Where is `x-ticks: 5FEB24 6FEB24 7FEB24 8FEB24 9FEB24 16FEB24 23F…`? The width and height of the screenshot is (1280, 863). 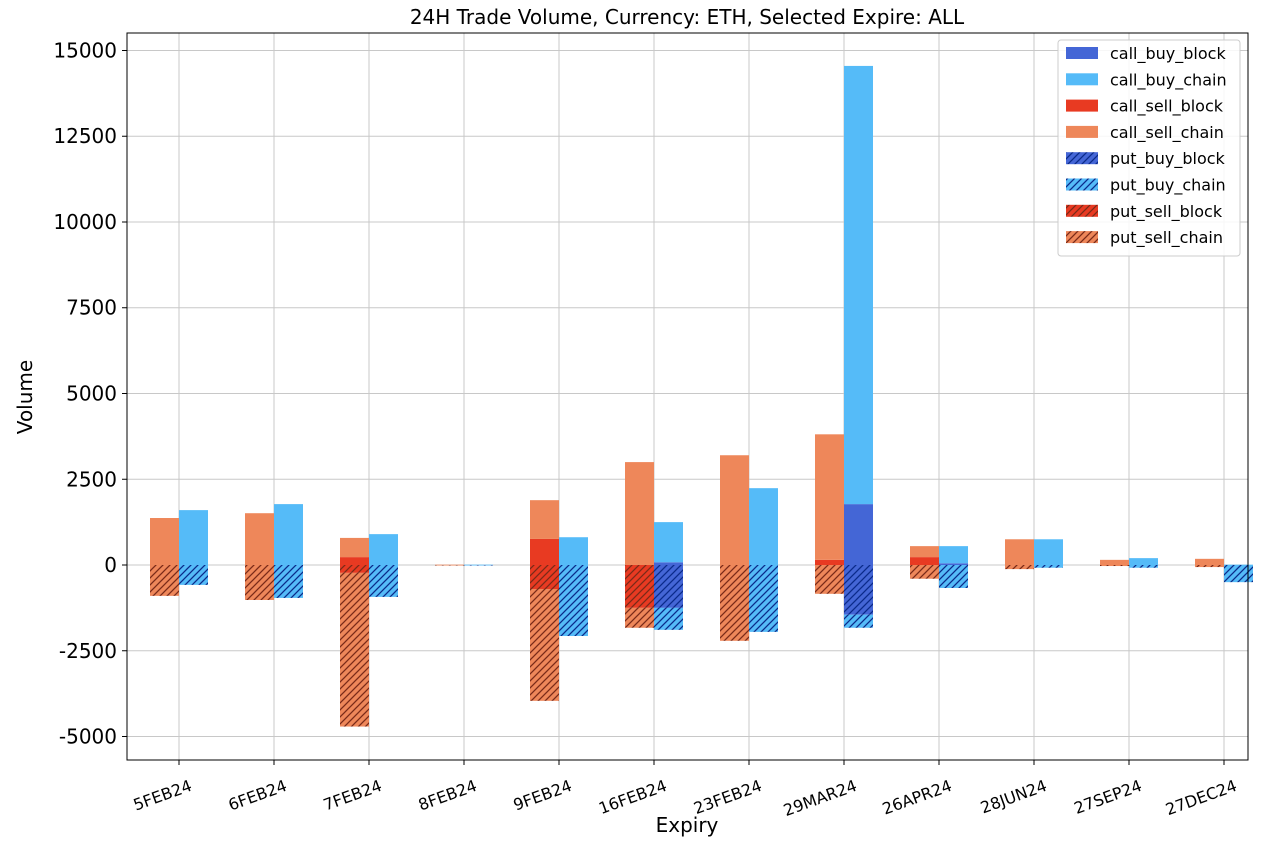 x-ticks: 5FEB24 6FEB24 7FEB24 8FEB24 9FEB24 16FEB24 23F… is located at coordinates (685, 790).